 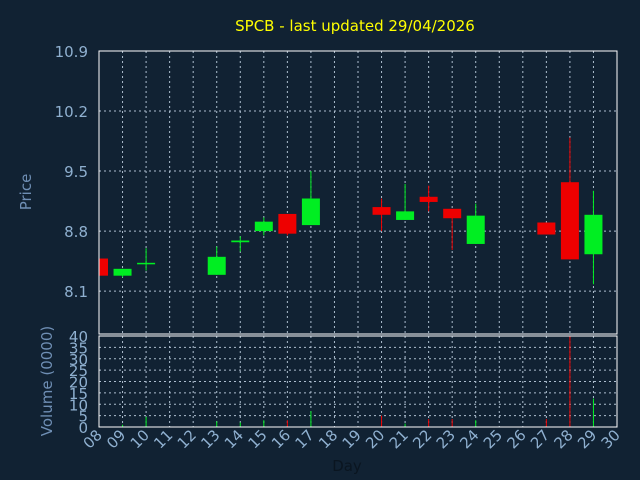 What do you see at coordinates (78, 371) in the screenshot?
I see `volume-tick-label: 25` at bounding box center [78, 371].